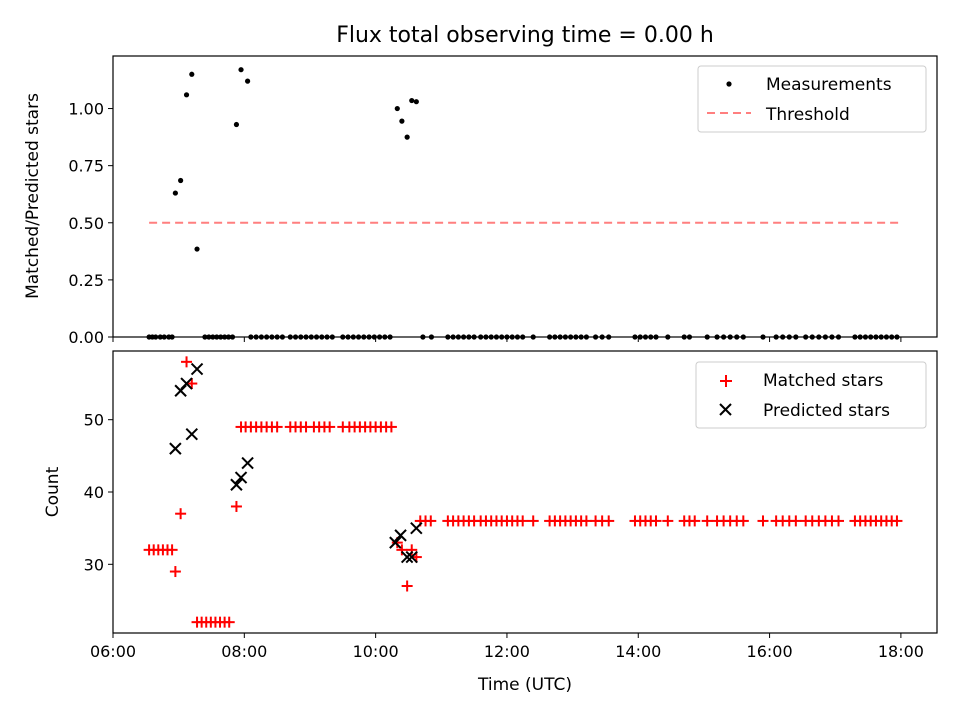 The height and width of the screenshot is (720, 960). I want to click on x-tick-label: 10:00, so click(376, 651).